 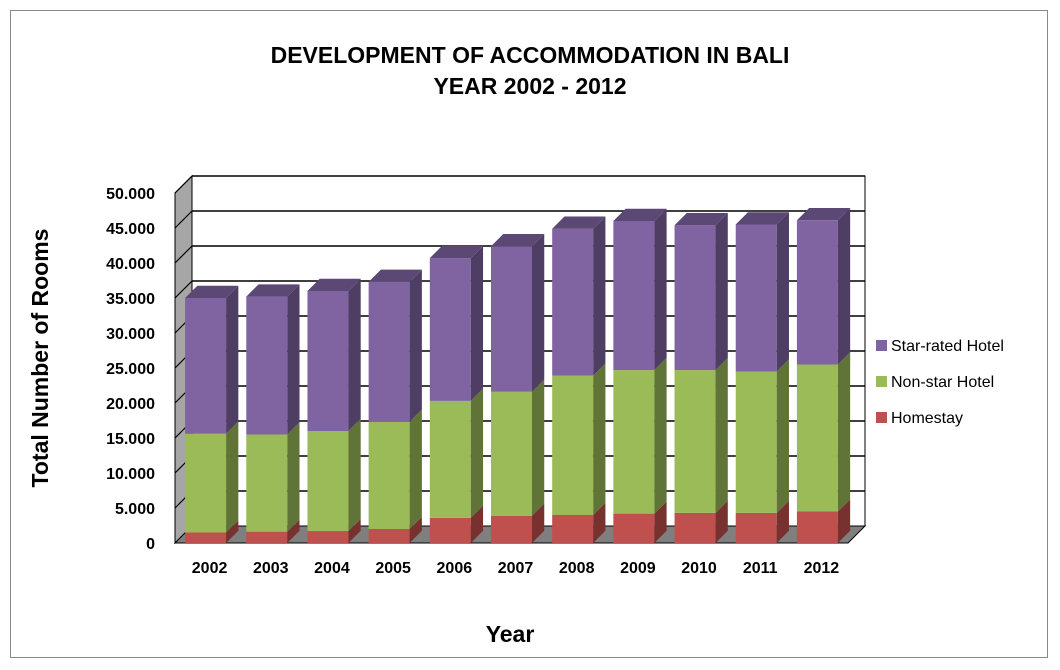 I want to click on legend: Star-rated Hotel Non-star Hotel Homestay, so click(x=940, y=382).